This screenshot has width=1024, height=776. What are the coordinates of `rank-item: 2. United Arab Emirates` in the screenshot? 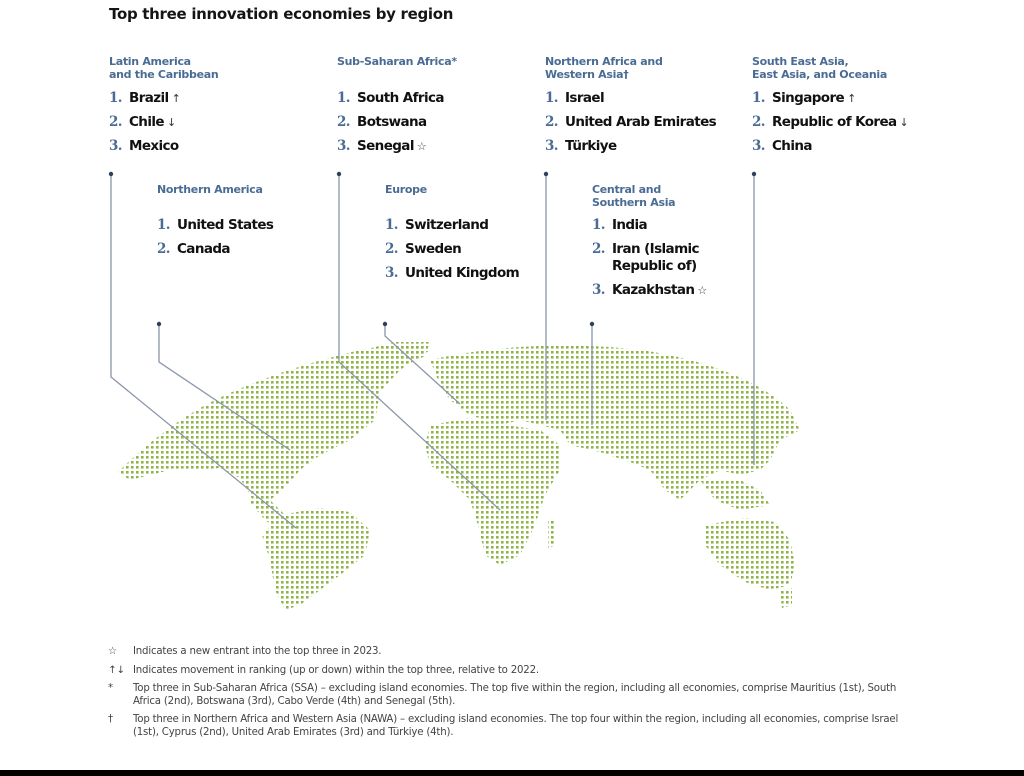 It's located at (631, 122).